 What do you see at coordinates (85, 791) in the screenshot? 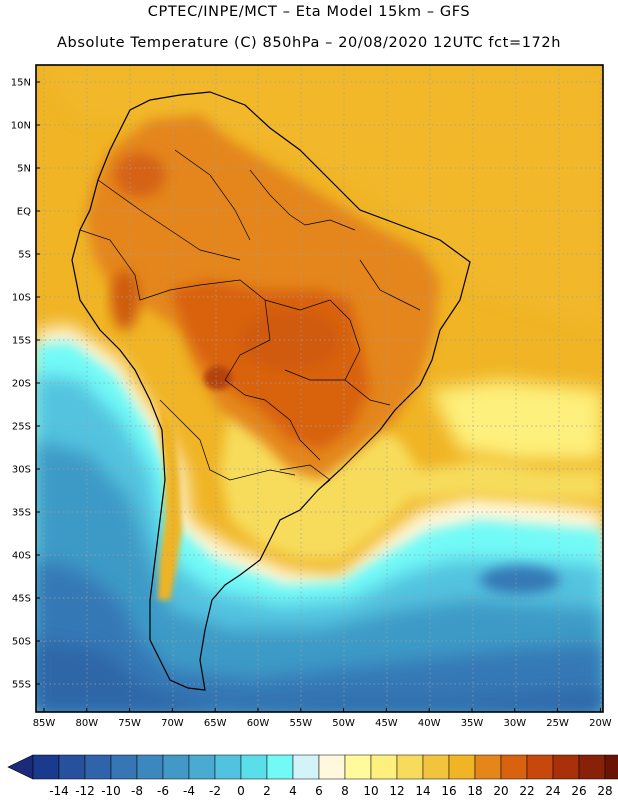
I see `colorbar-label: -12` at bounding box center [85, 791].